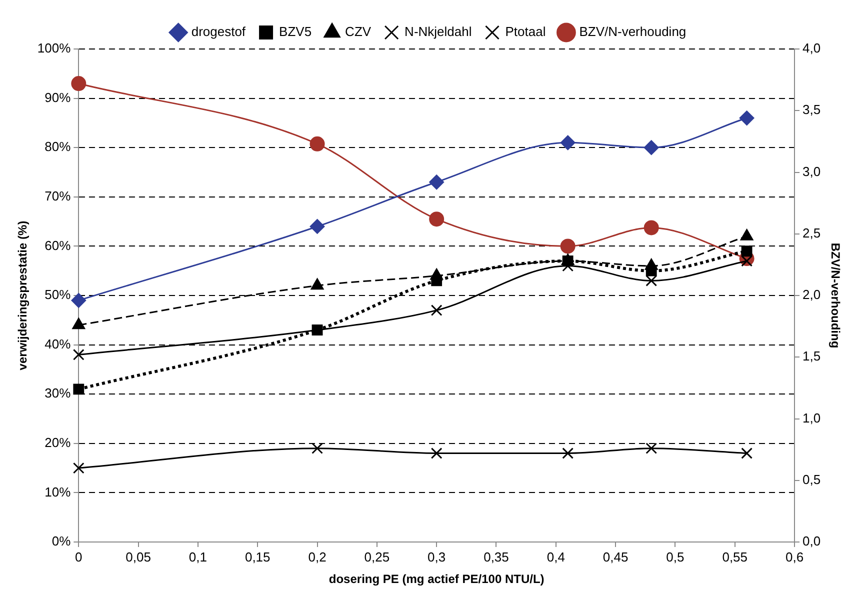 Image resolution: width=862 pixels, height=603 pixels. Describe the element at coordinates (811, 232) in the screenshot. I see `y2-tick-label: 2,5` at that location.